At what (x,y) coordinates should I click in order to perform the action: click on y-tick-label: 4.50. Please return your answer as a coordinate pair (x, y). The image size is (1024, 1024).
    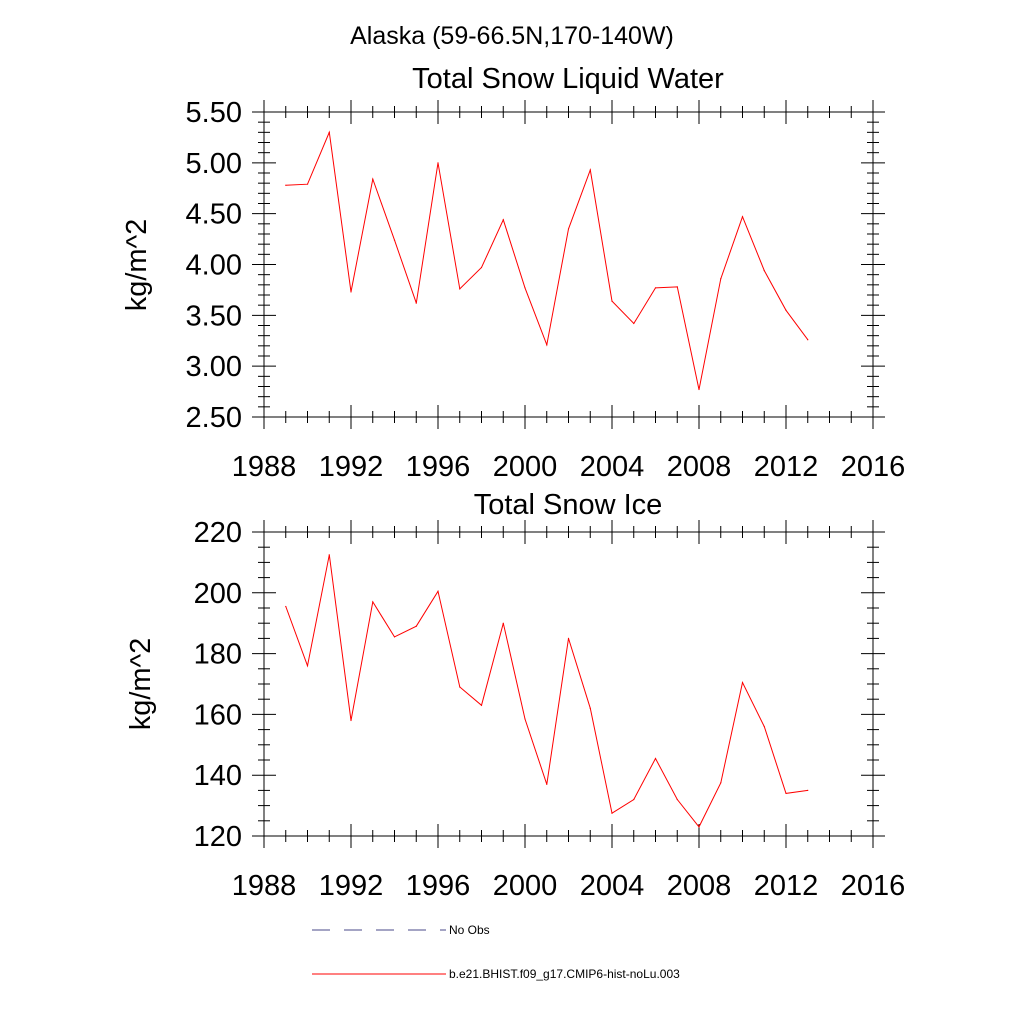
    Looking at the image, I should click on (214, 215).